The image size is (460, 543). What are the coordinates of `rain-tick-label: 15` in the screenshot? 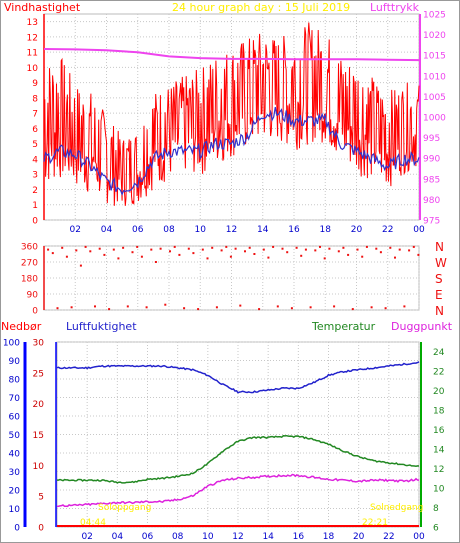 It's located at (38, 436).